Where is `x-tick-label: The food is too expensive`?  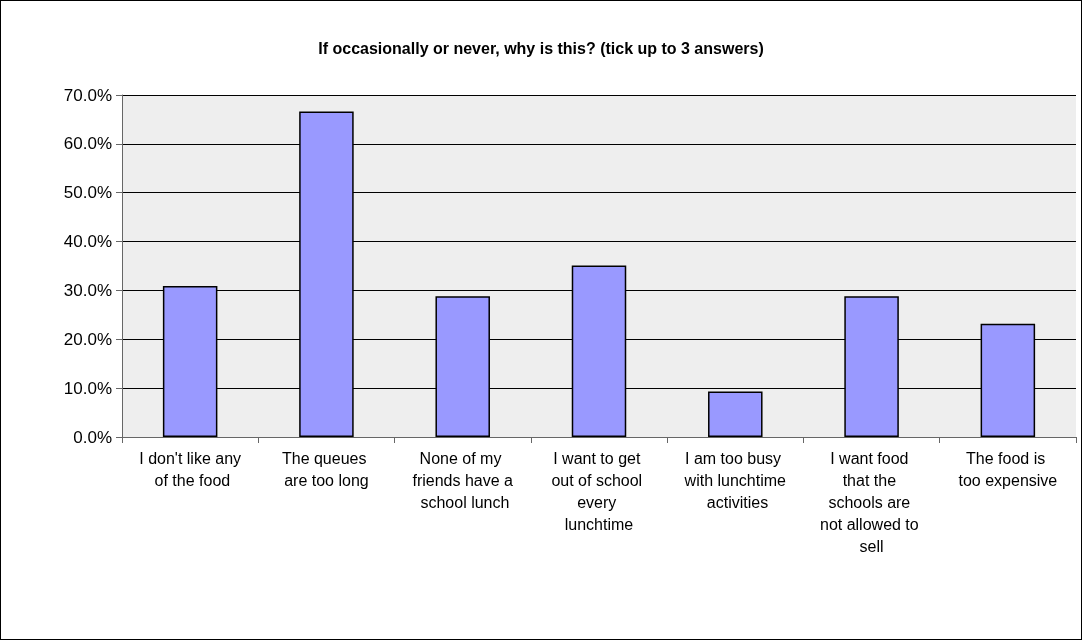
x-tick-label: The food is too expensive is located at coordinates (1008, 469).